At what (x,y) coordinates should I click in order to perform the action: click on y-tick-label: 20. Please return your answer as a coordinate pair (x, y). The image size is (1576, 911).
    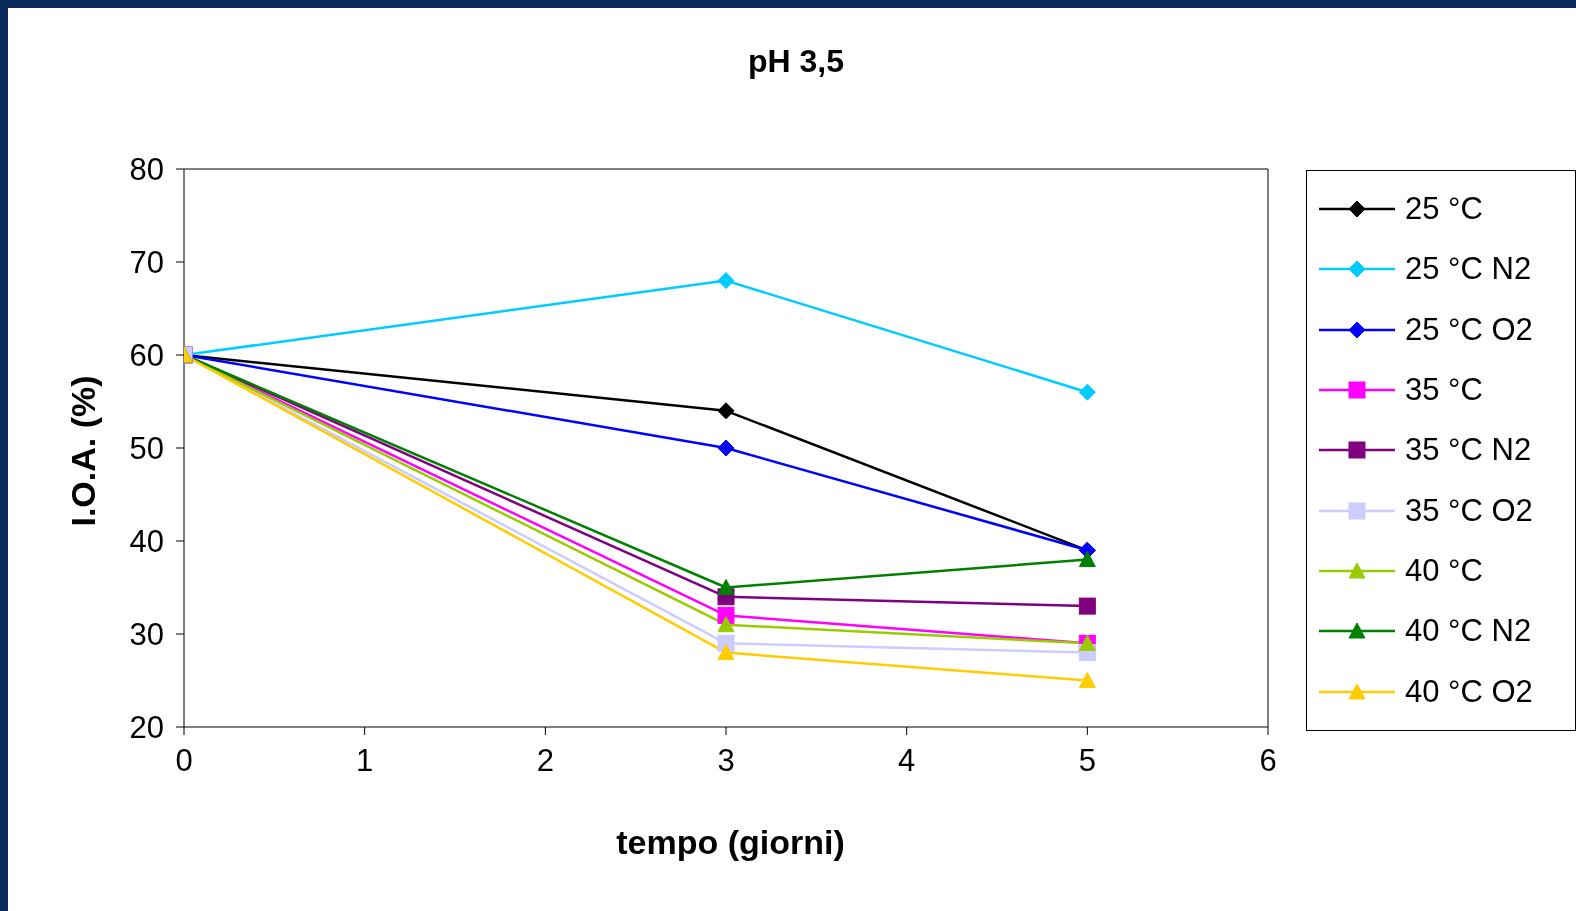
    Looking at the image, I should click on (146, 728).